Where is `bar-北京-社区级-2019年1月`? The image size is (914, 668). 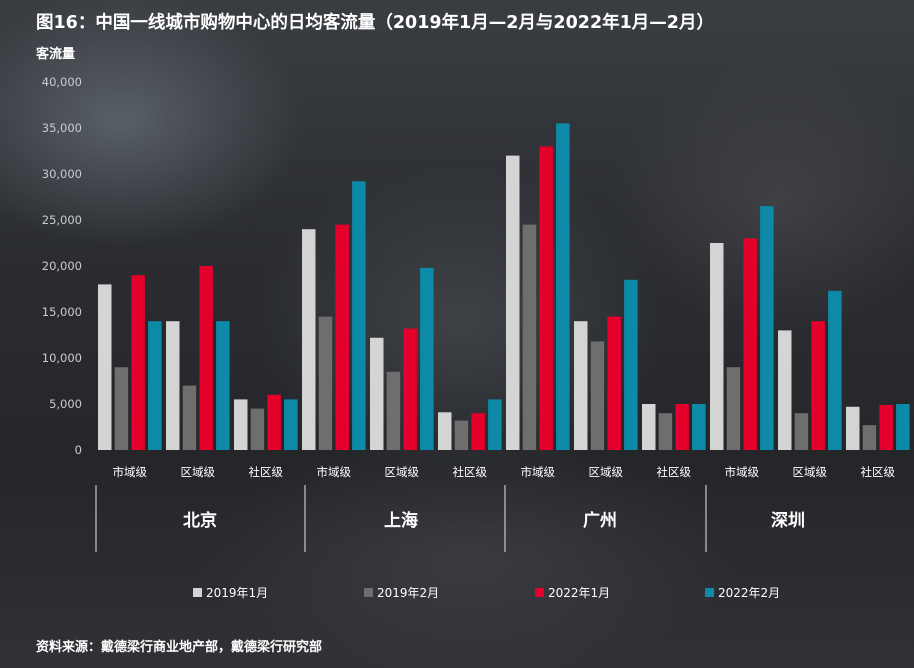 bar-北京-社区级-2019年1月 is located at coordinates (241, 424).